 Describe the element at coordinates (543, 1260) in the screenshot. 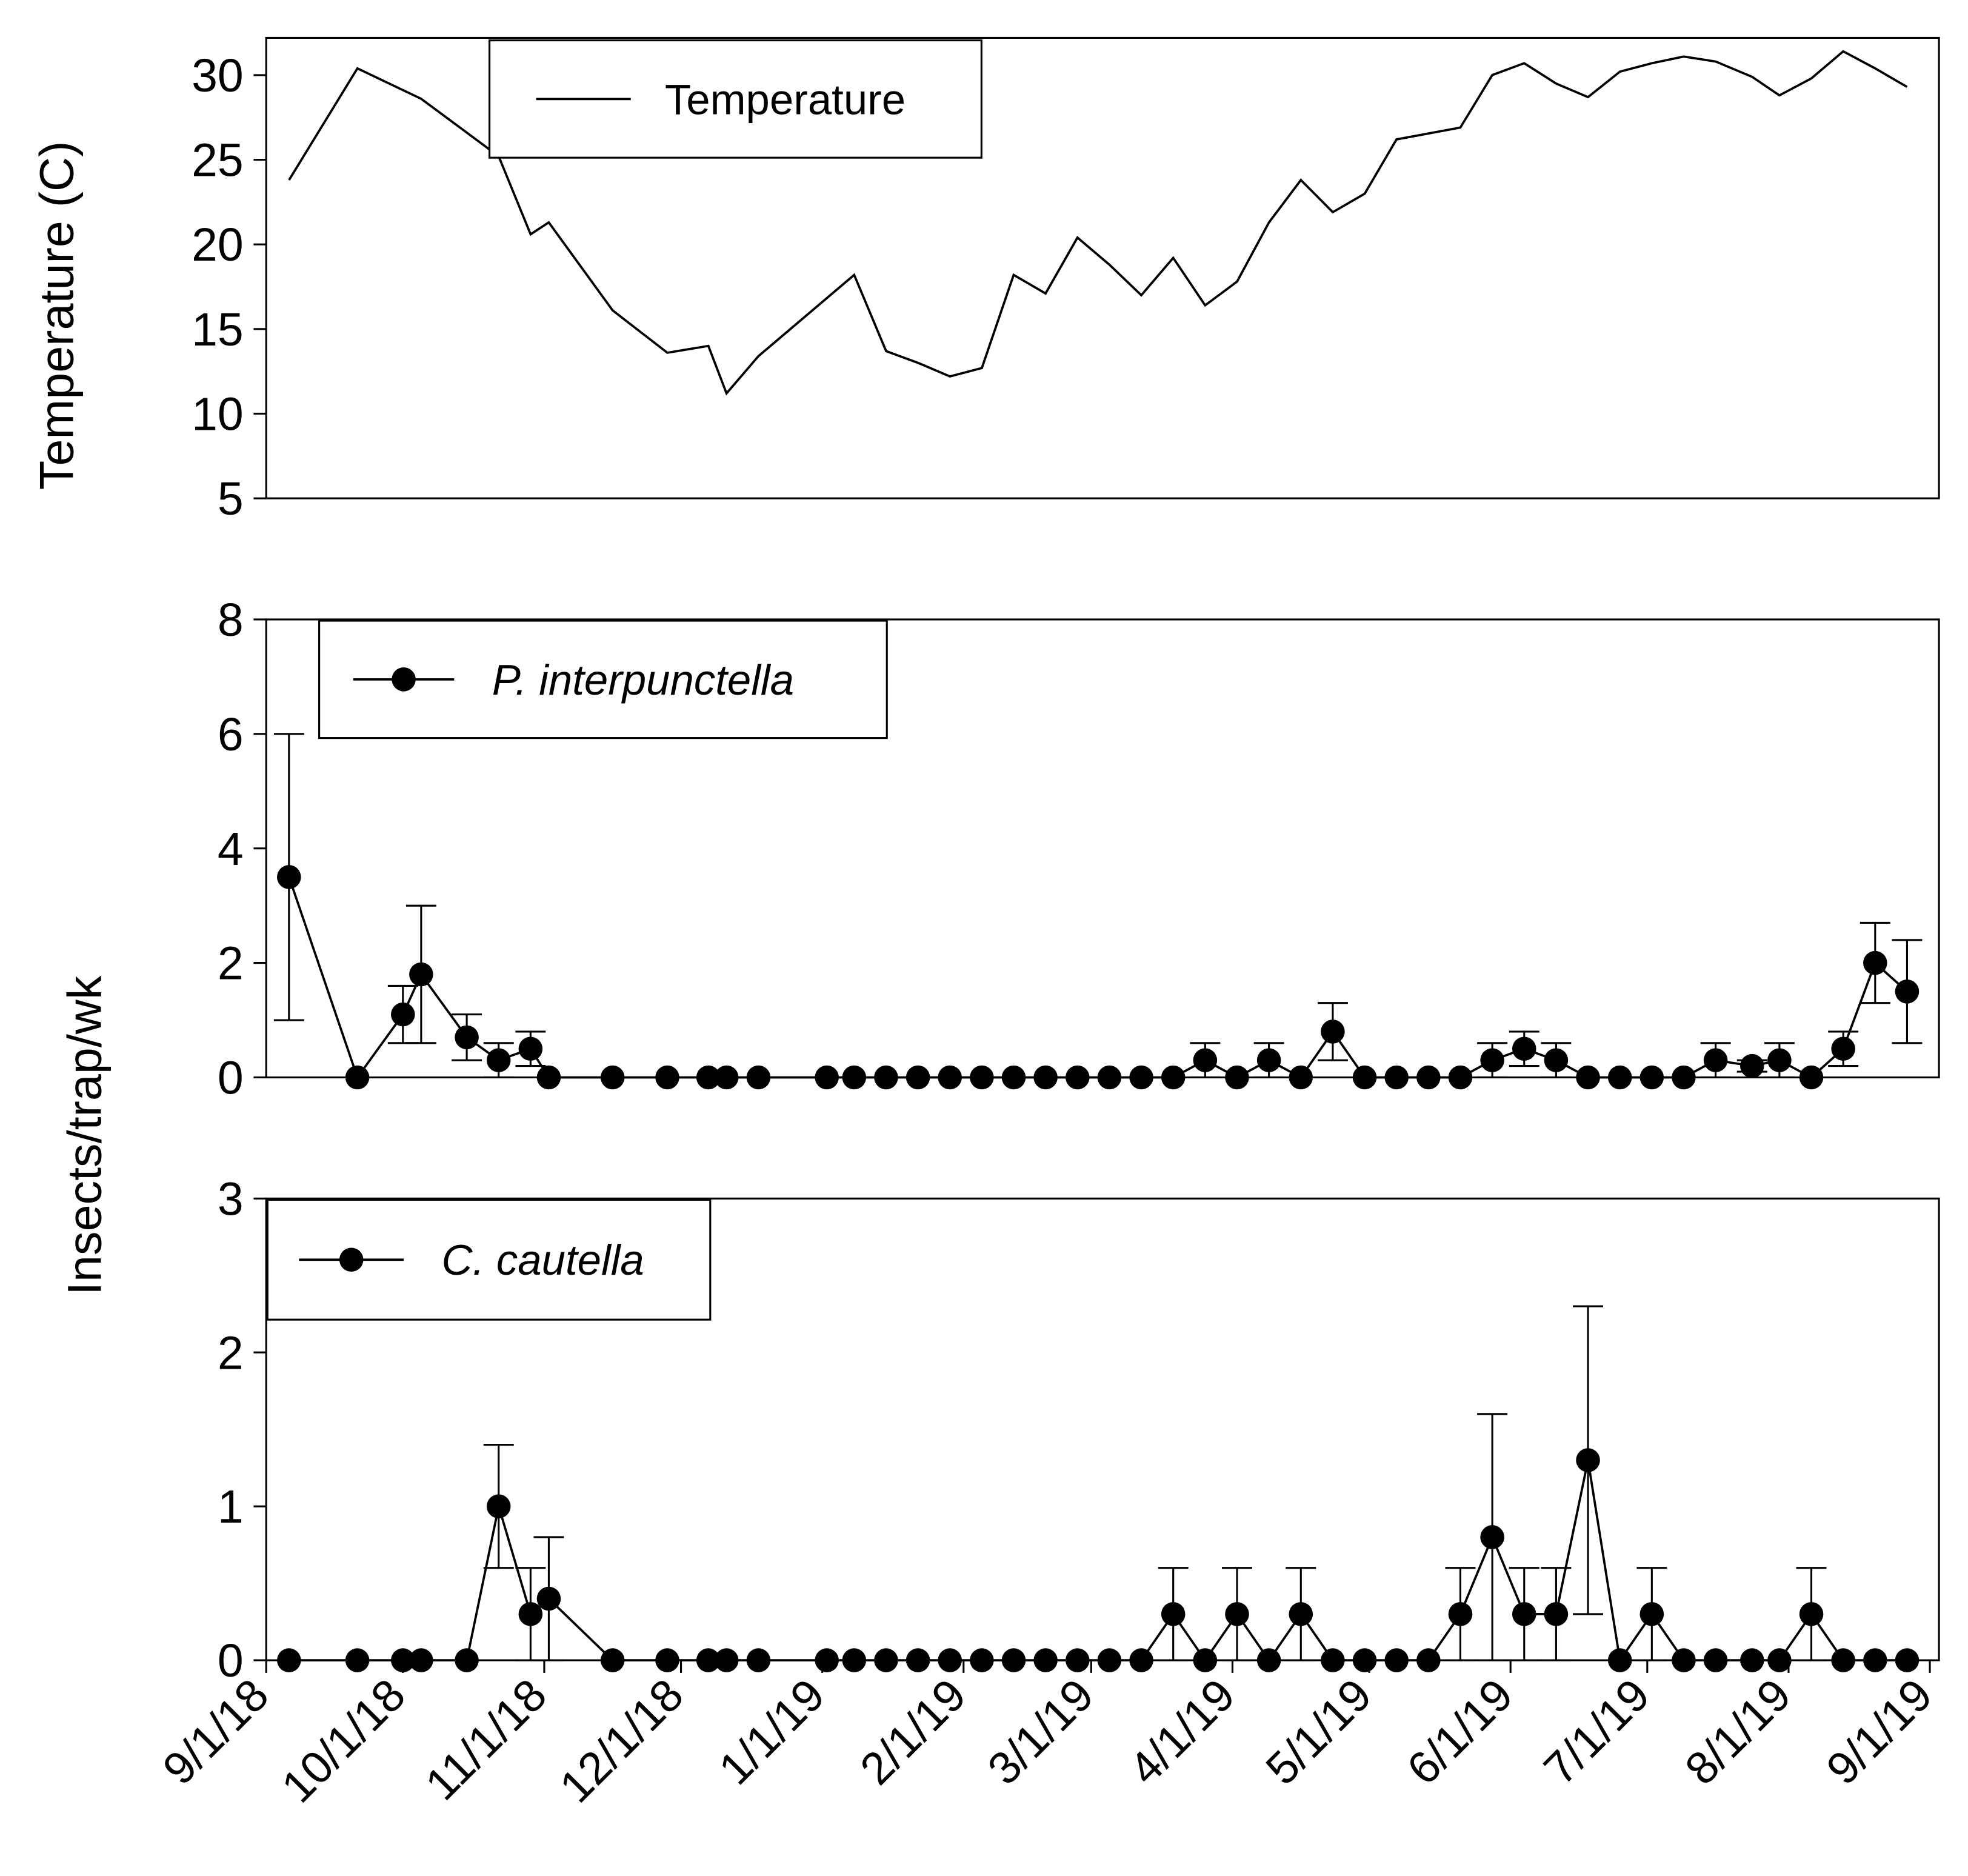

I see `legend-label: C. cautella` at that location.